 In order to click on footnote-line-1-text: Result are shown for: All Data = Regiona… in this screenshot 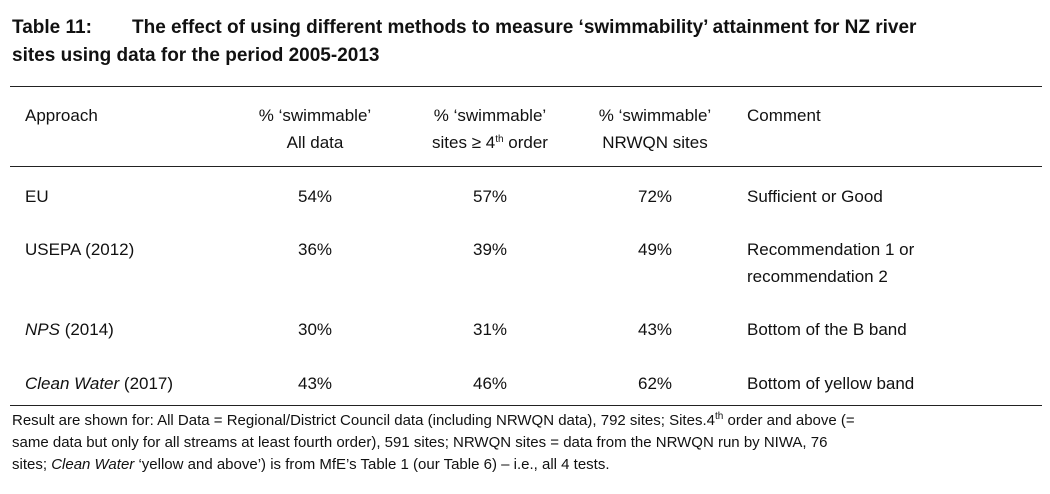, I will do `click(363, 420)`.